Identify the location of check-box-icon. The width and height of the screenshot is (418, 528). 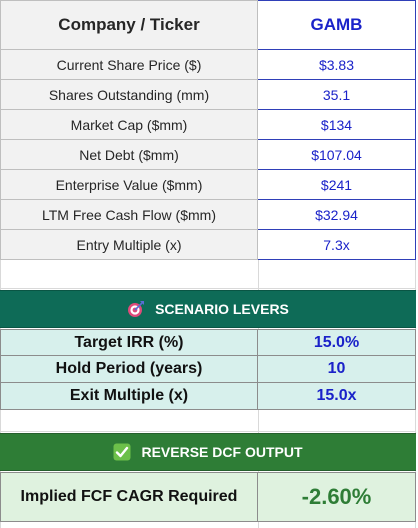
(122, 452).